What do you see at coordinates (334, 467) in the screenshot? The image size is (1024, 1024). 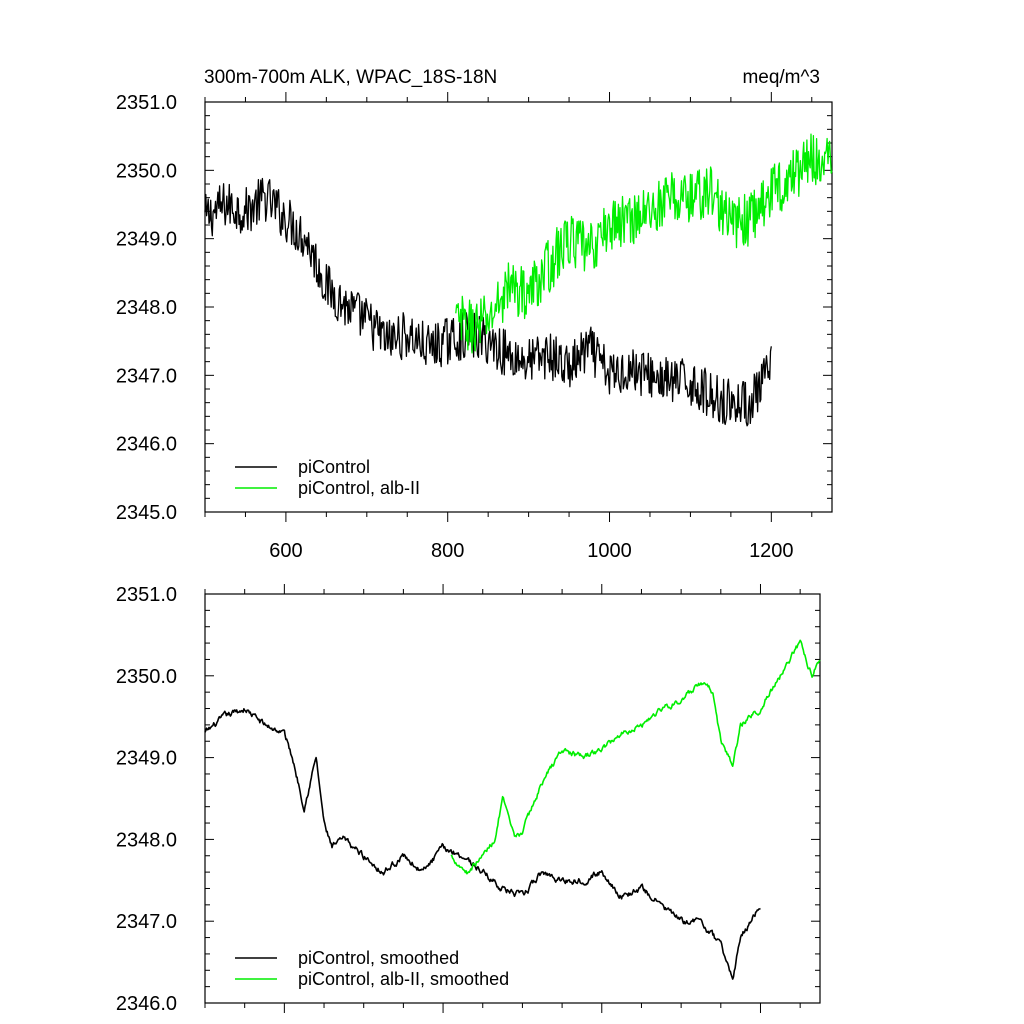 I see `legend-label: piControl` at bounding box center [334, 467].